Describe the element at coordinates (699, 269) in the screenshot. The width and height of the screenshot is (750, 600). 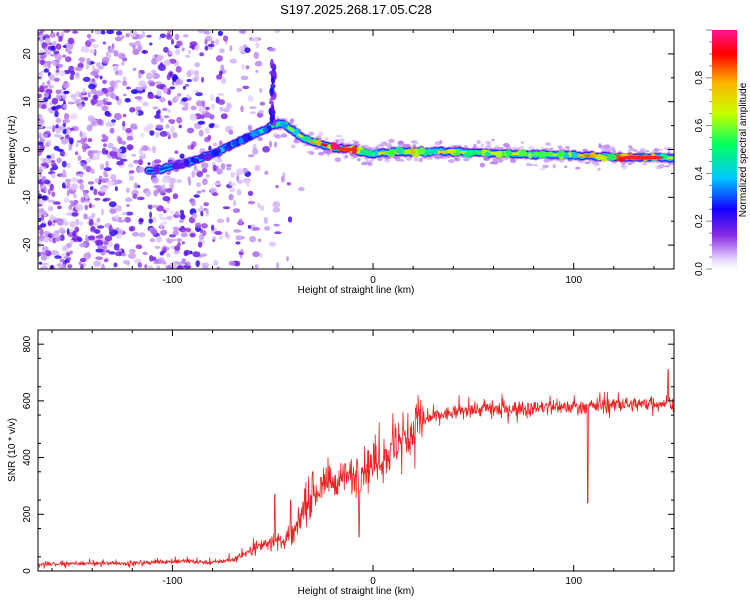
I see `colorbar-tick-label: 0.0` at that location.